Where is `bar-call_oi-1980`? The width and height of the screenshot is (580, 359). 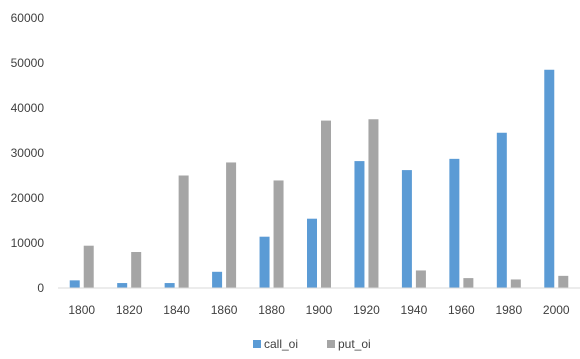
bar-call_oi-1980 is located at coordinates (501, 210).